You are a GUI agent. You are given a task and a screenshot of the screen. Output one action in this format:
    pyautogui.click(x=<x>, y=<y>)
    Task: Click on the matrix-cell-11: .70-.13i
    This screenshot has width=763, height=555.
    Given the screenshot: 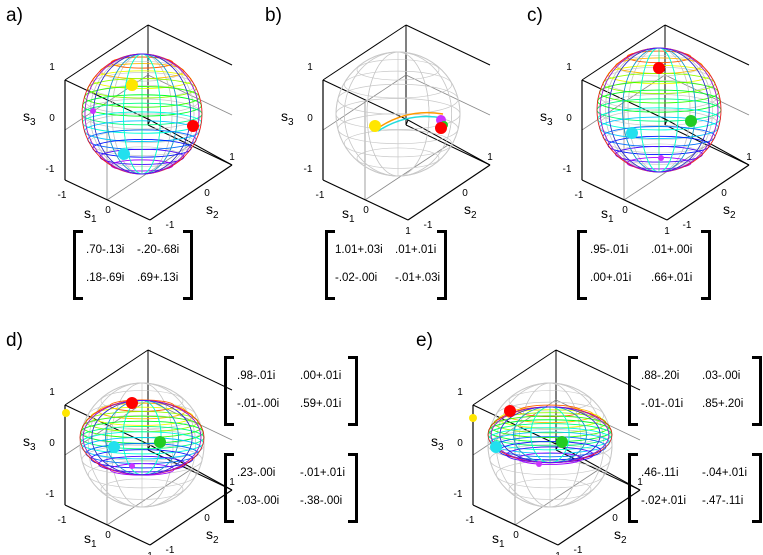 What is the action you would take?
    pyautogui.click(x=105, y=250)
    